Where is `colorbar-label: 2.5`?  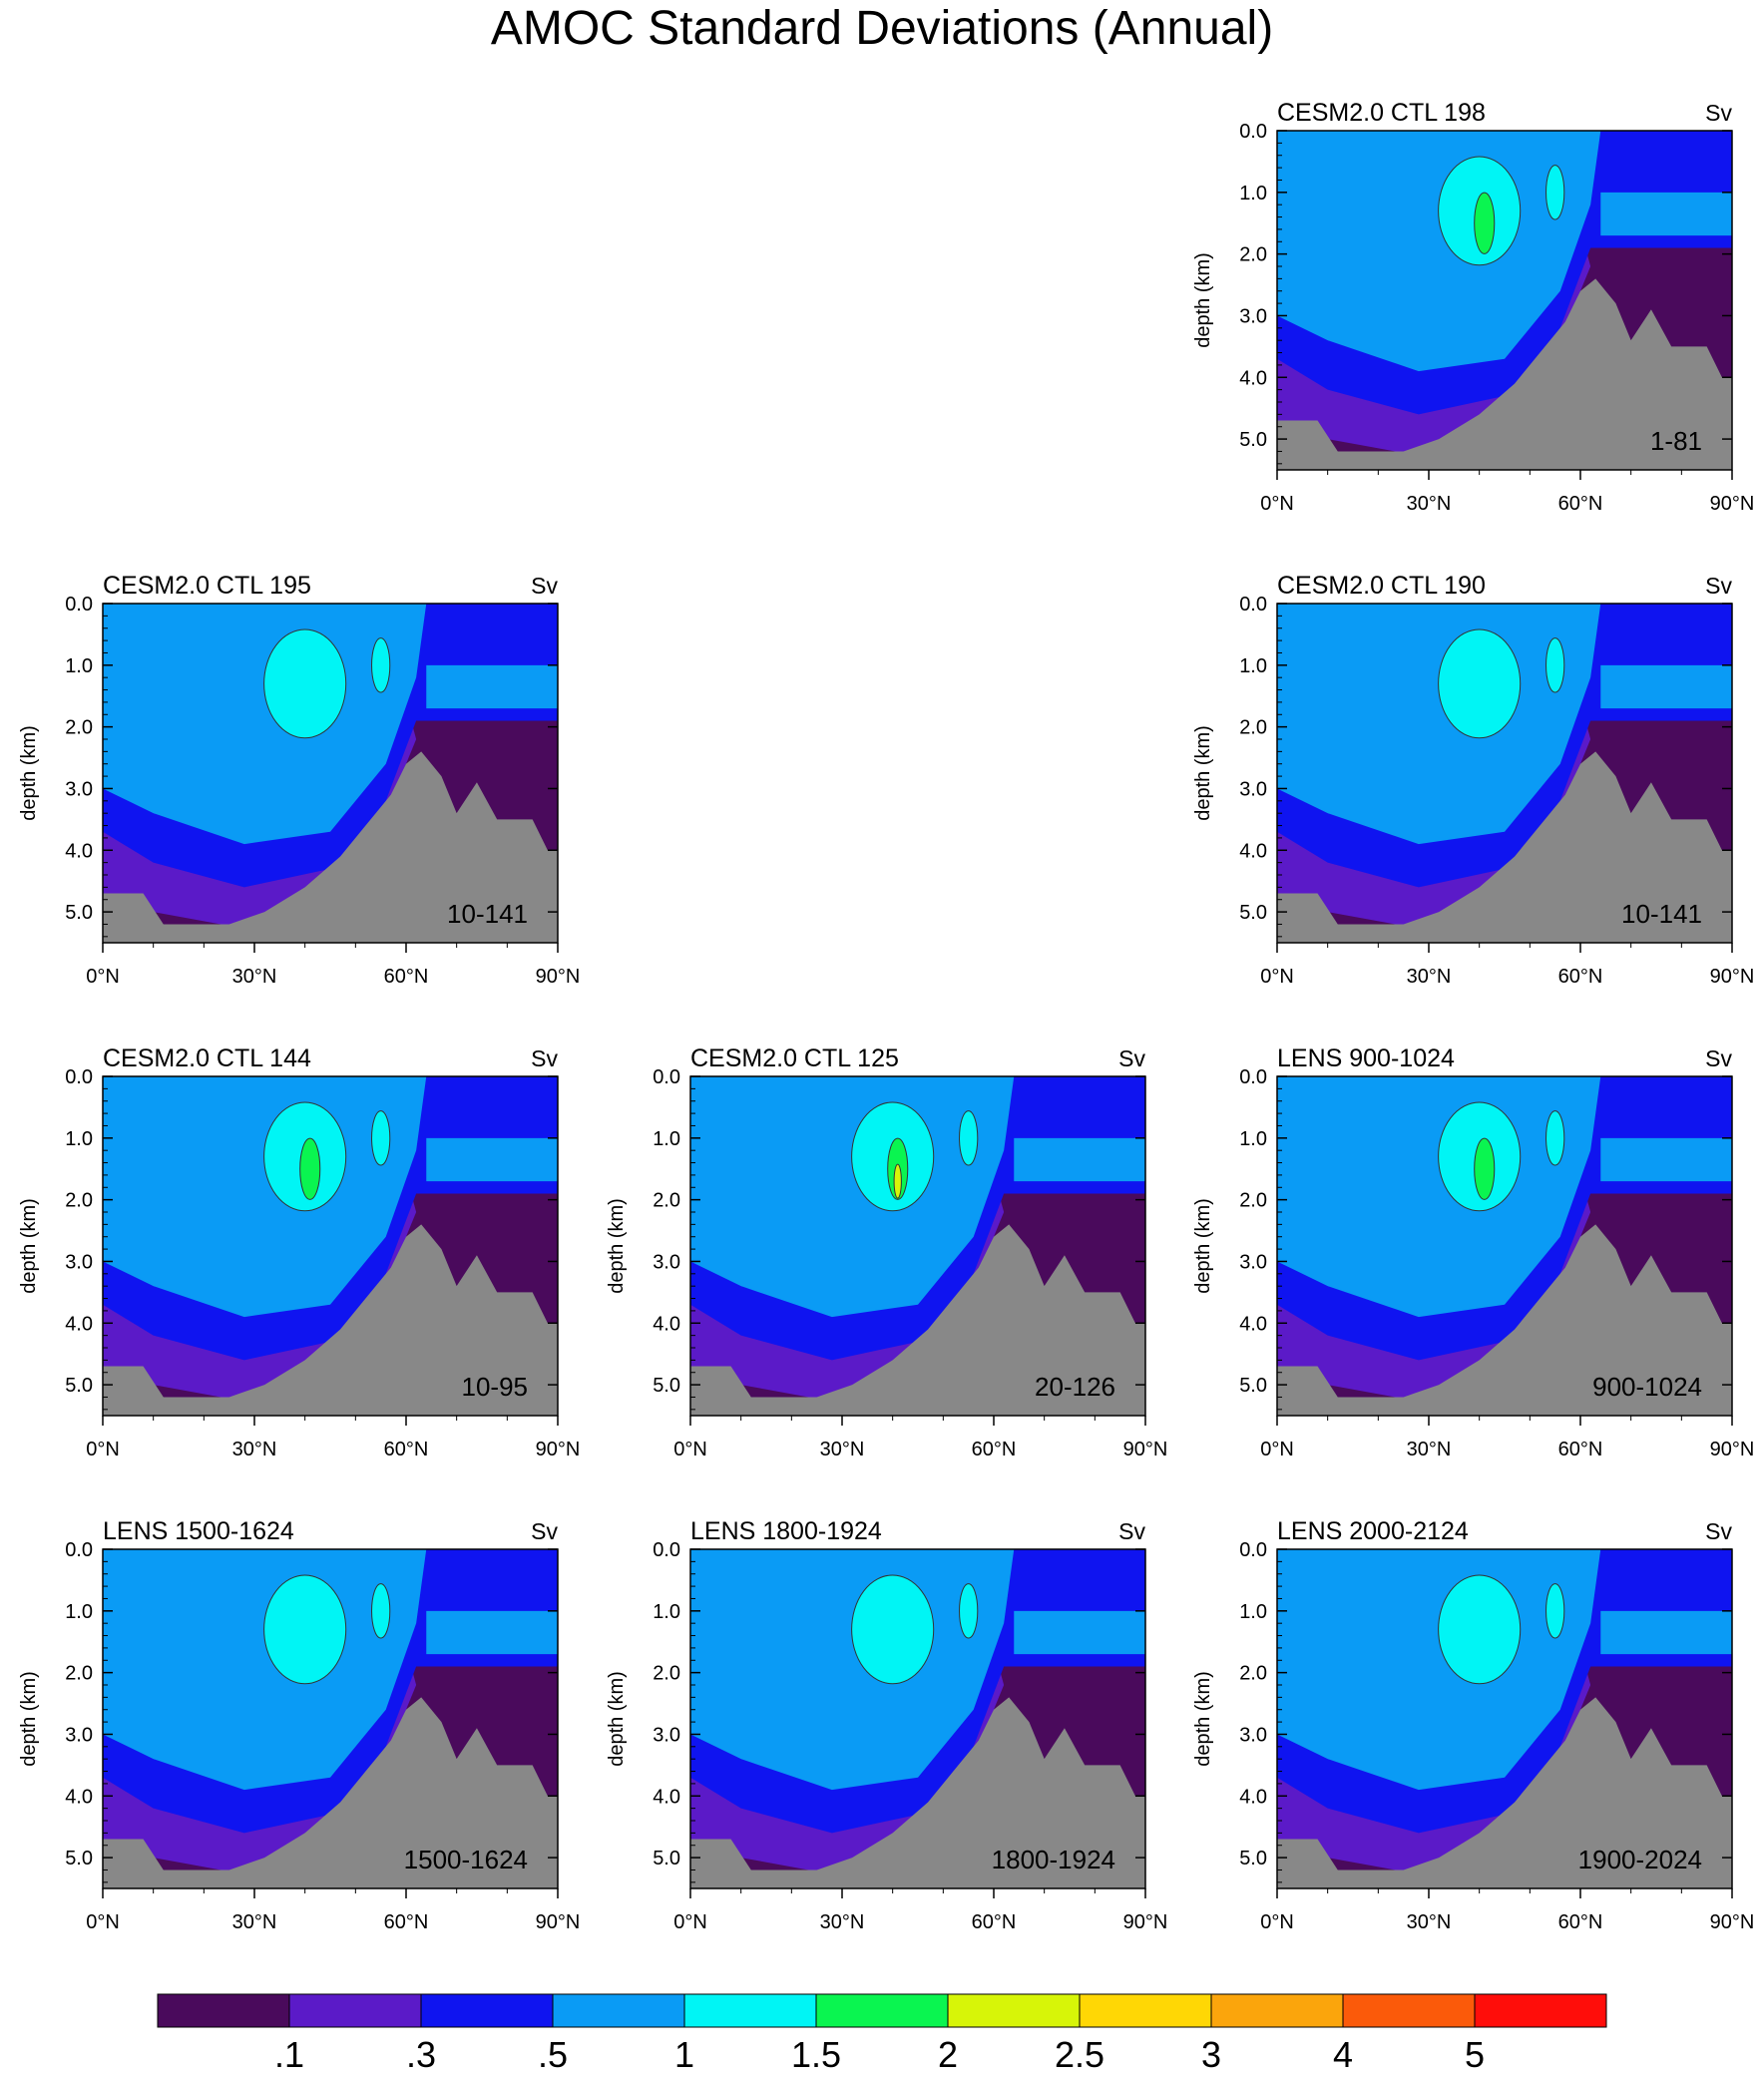
colorbar-label: 2.5 is located at coordinates (1079, 2054).